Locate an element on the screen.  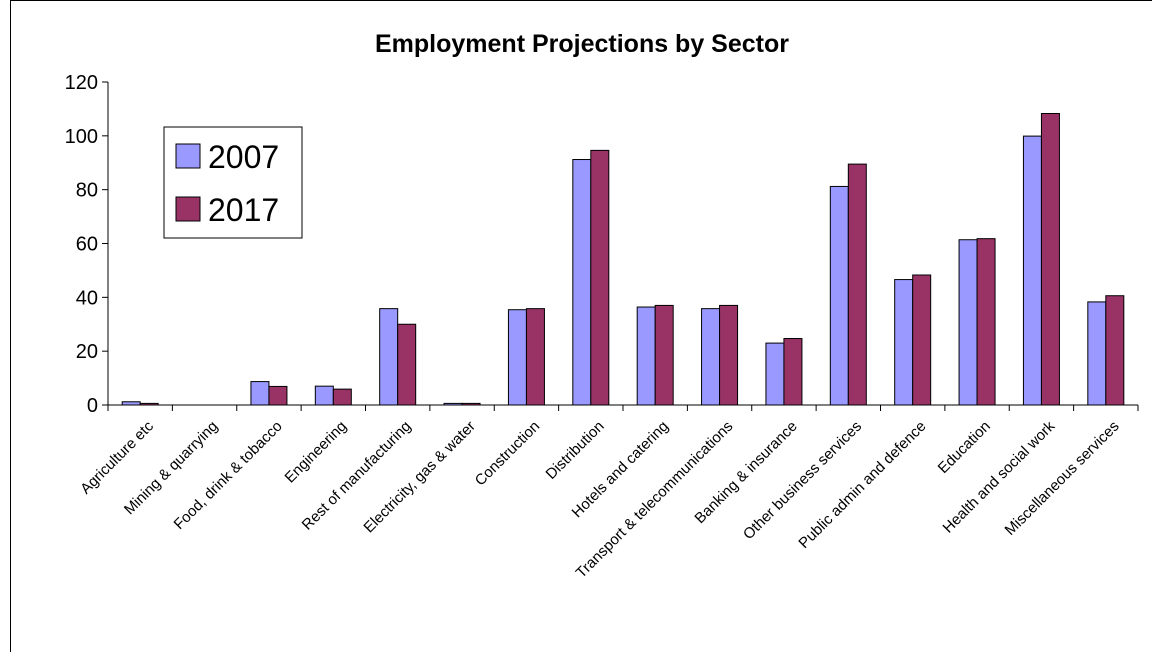
y-tick-label: 60 is located at coordinates (87, 245).